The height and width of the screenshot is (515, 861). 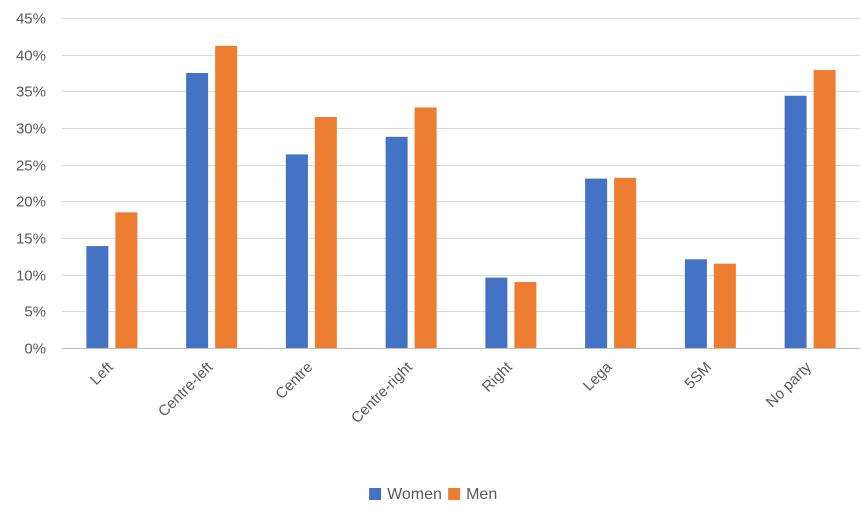 What do you see at coordinates (31, 166) in the screenshot?
I see `y-tick-label: 25%` at bounding box center [31, 166].